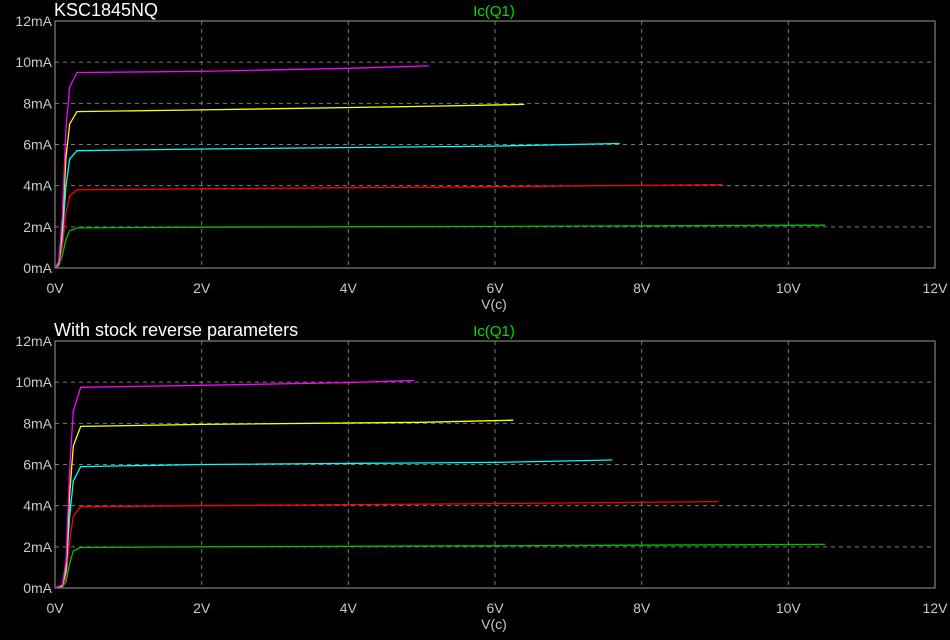 The width and height of the screenshot is (950, 640). I want to click on chart-title: With stock reverse parameters, so click(176, 330).